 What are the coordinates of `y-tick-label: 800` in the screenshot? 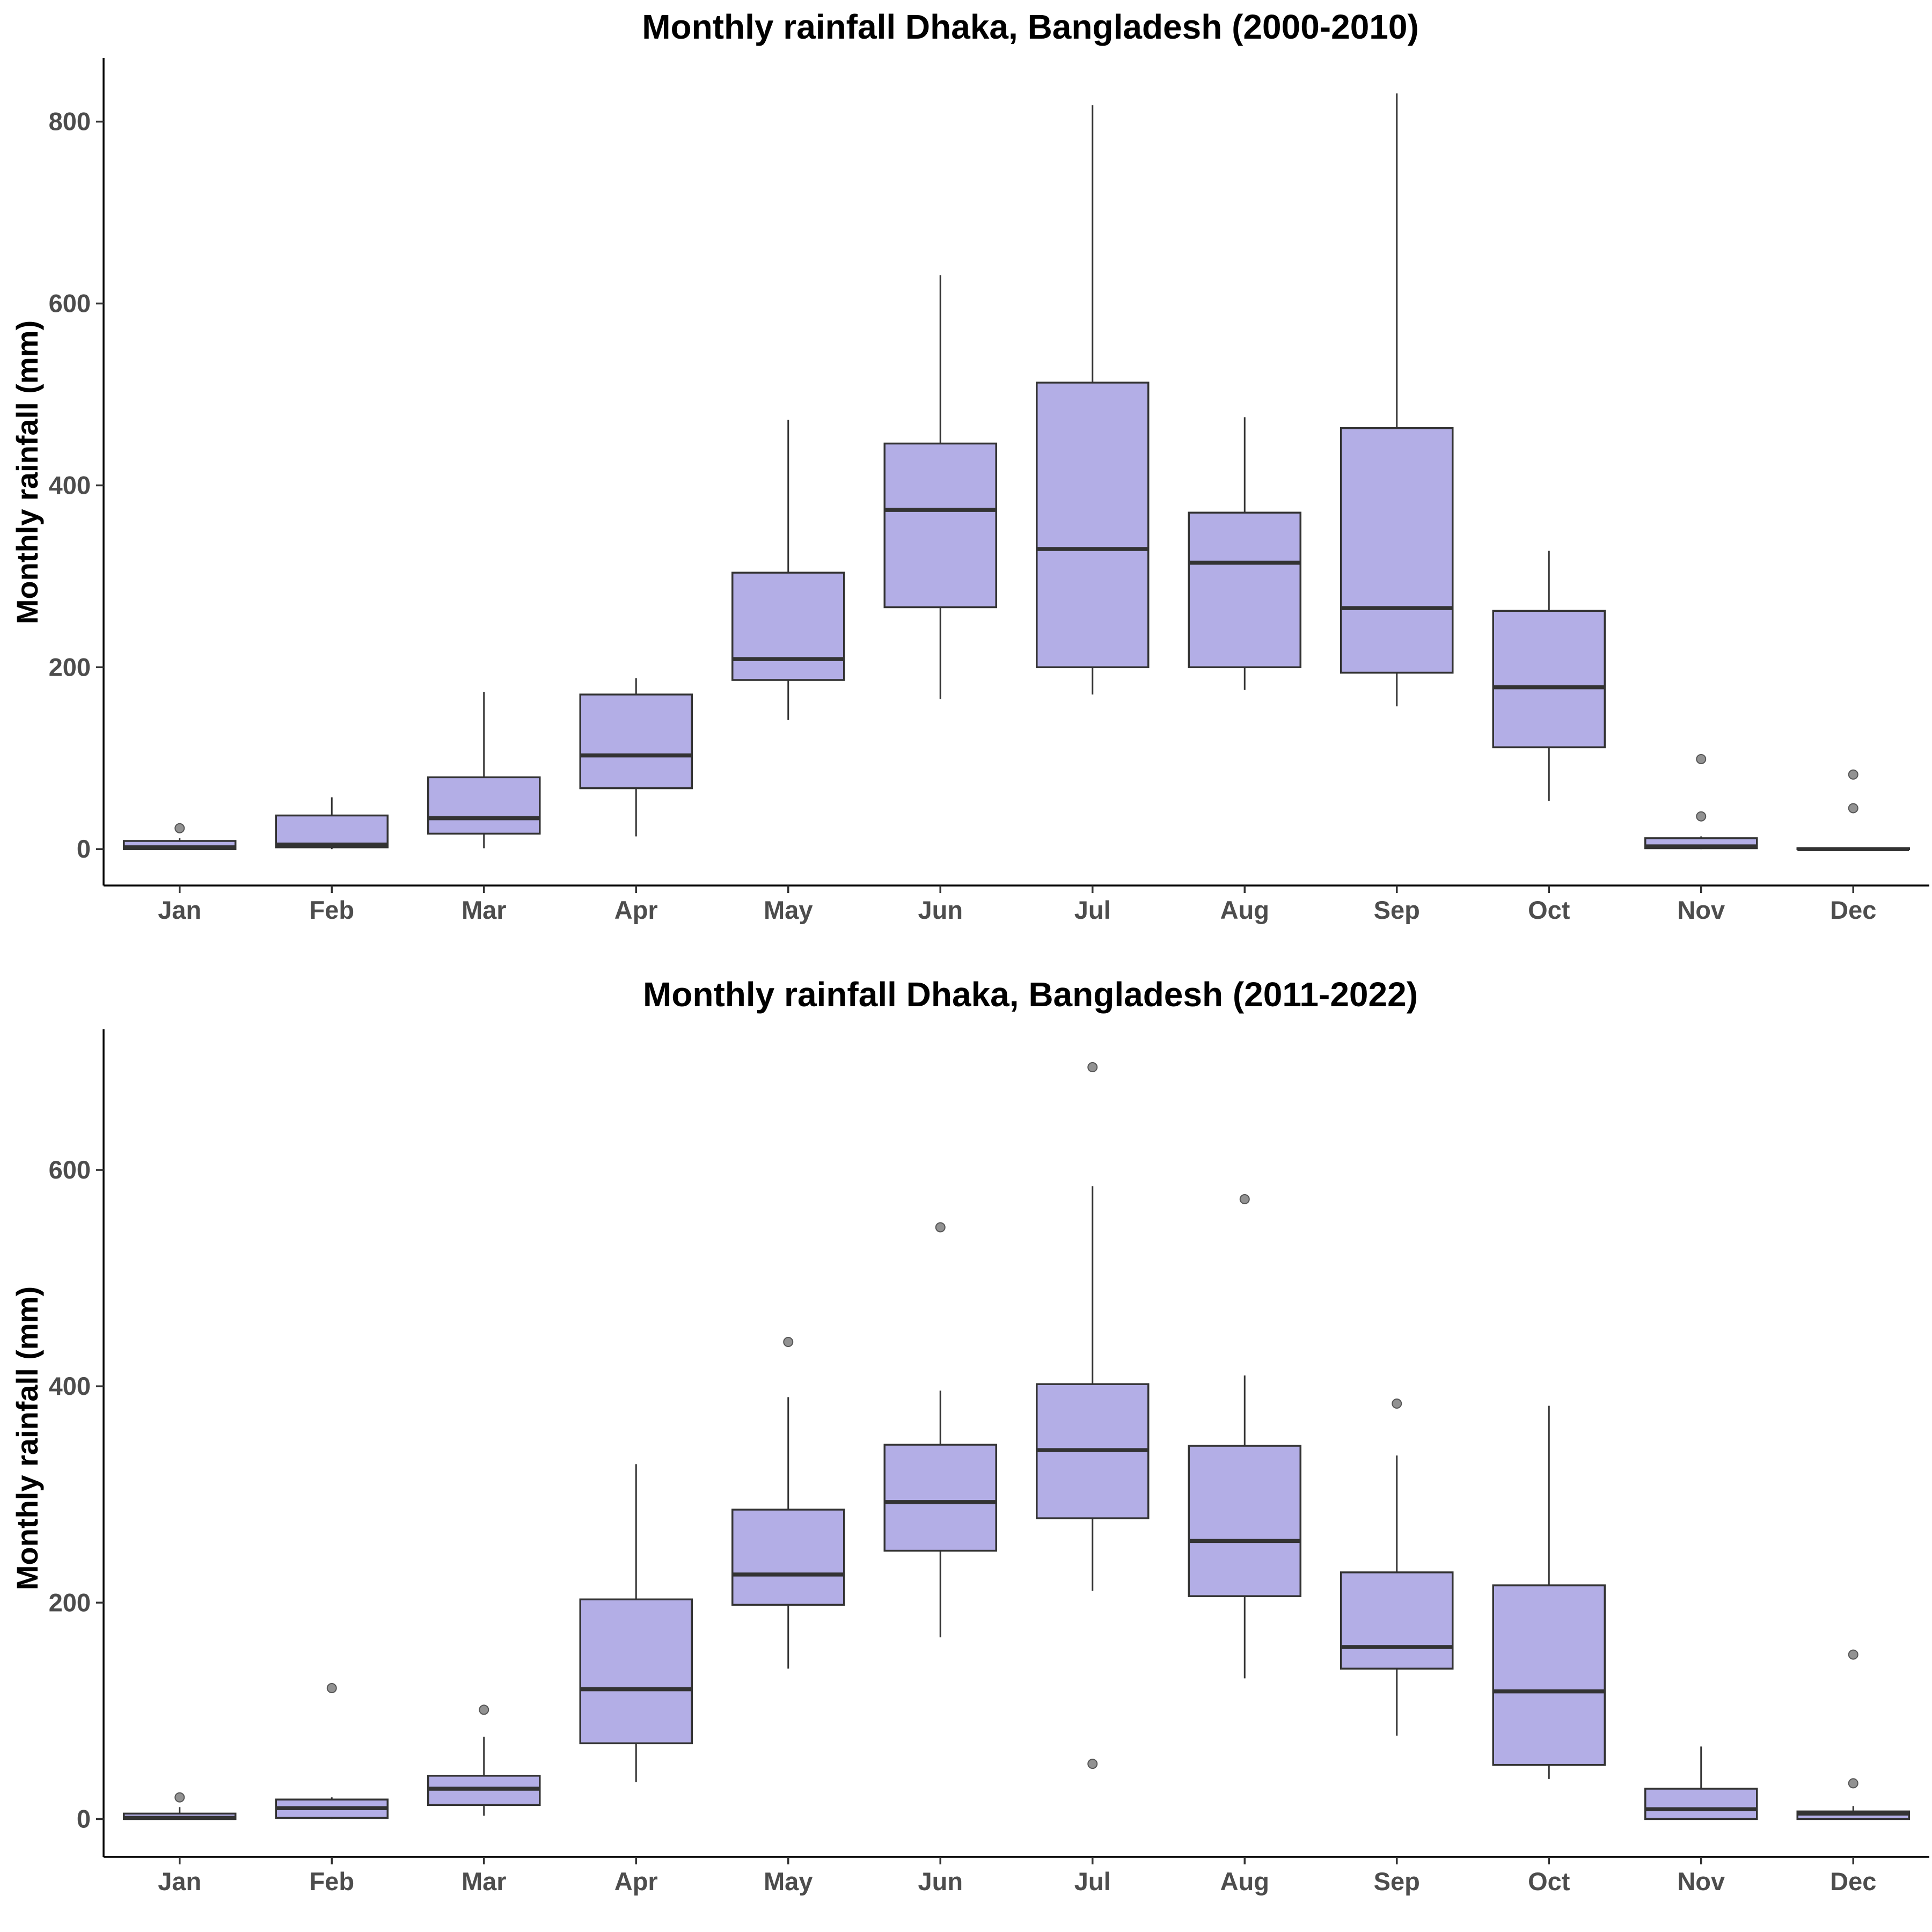 It's located at (70, 121).